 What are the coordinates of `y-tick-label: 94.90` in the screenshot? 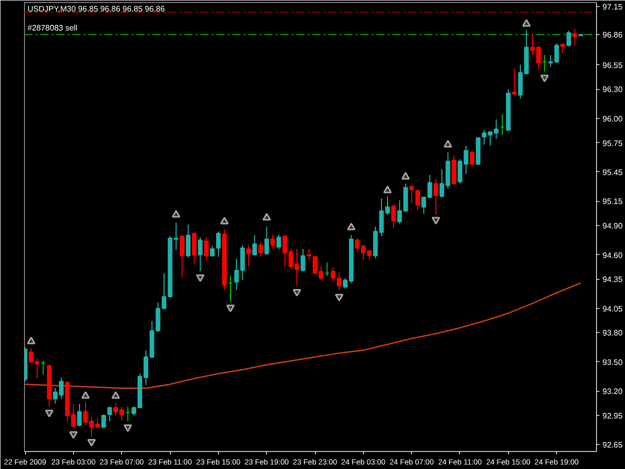 It's located at (613, 226).